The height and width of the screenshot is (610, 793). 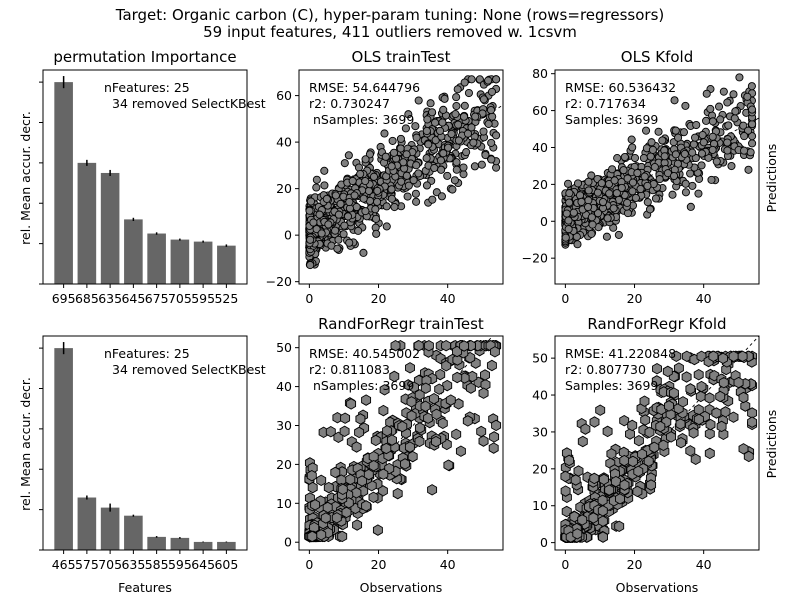 I want to click on y-tick-label: 10, so click(x=284, y=503).